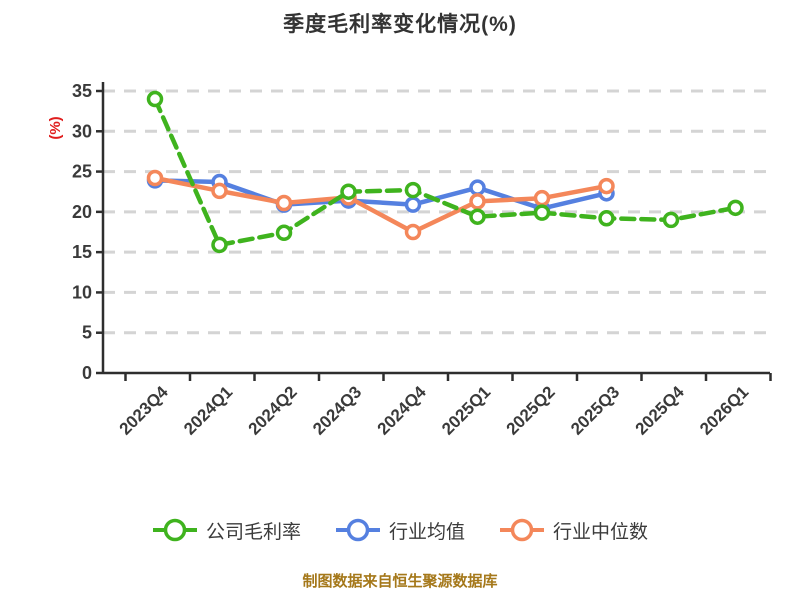 Image resolution: width=800 pixels, height=600 pixels. Describe the element at coordinates (82, 172) in the screenshot. I see `y-tick-label: 25` at that location.